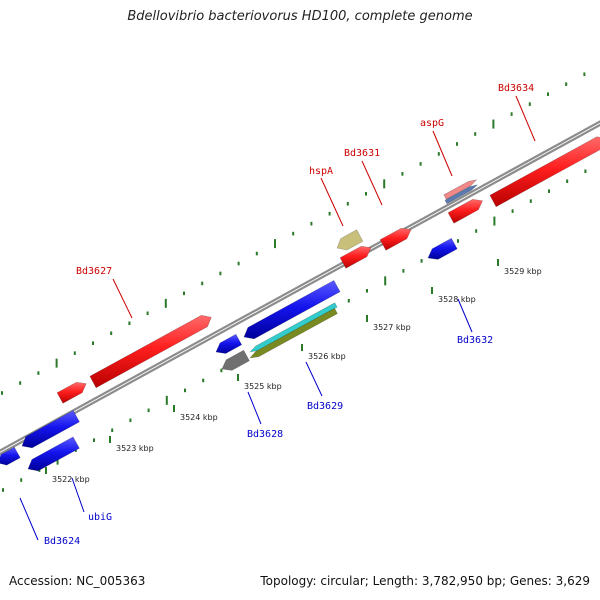  Describe the element at coordinates (71, 392) in the screenshot. I see `gene-arrow-fwd` at that location.